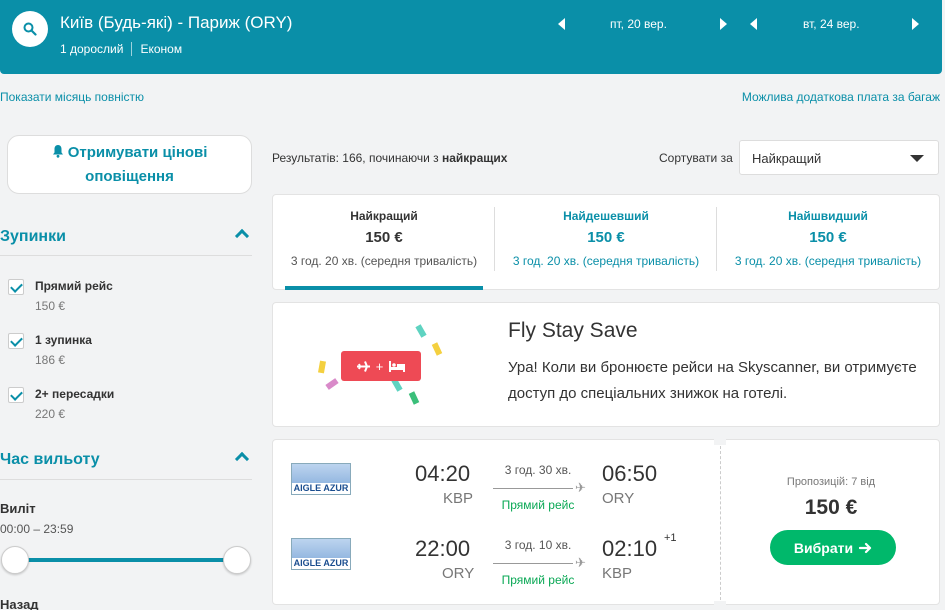 This screenshot has width=945, height=610. What do you see at coordinates (16, 395) in the screenshot?
I see `checkbox-two-plus` at bounding box center [16, 395].